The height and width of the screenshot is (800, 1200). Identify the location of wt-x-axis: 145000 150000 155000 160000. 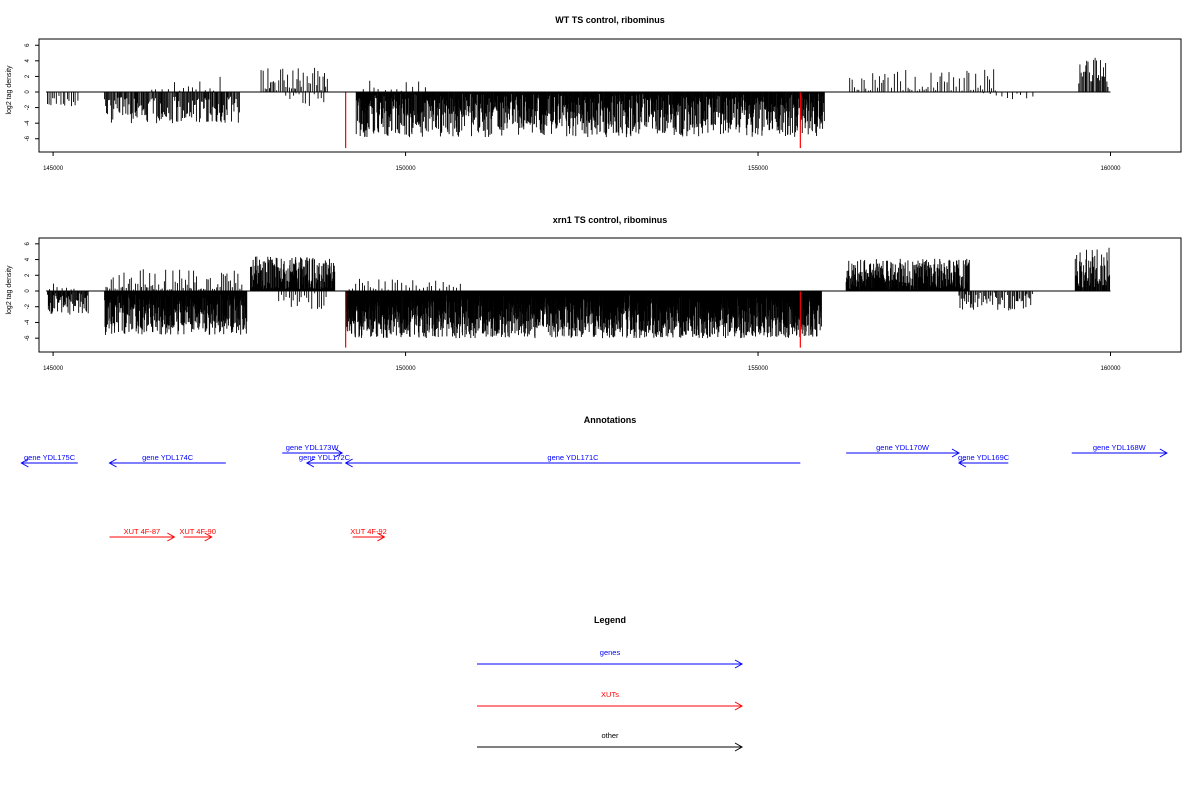
(582, 162).